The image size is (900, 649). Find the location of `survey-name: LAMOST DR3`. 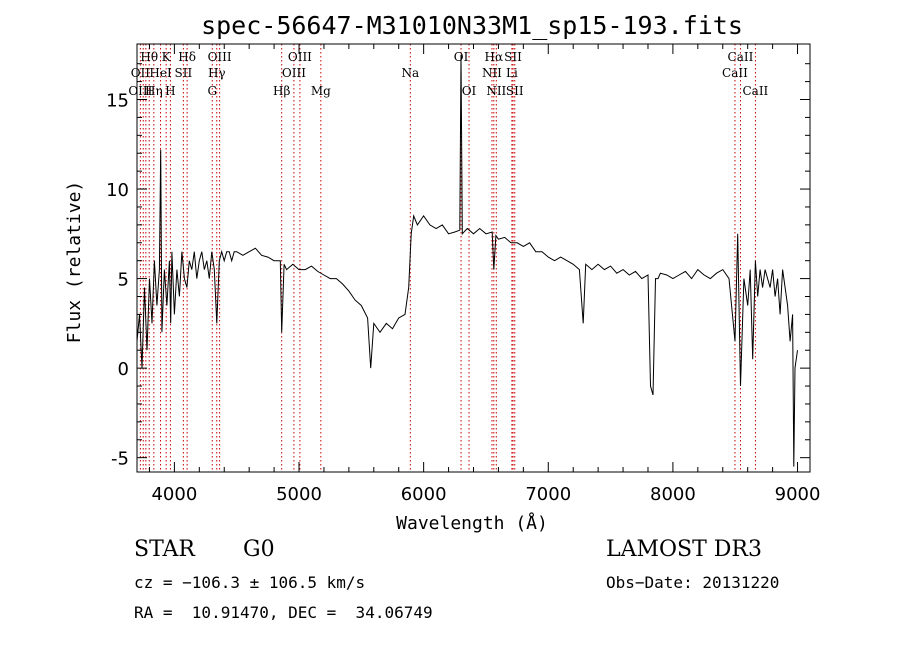

survey-name: LAMOST DR3 is located at coordinates (684, 549).